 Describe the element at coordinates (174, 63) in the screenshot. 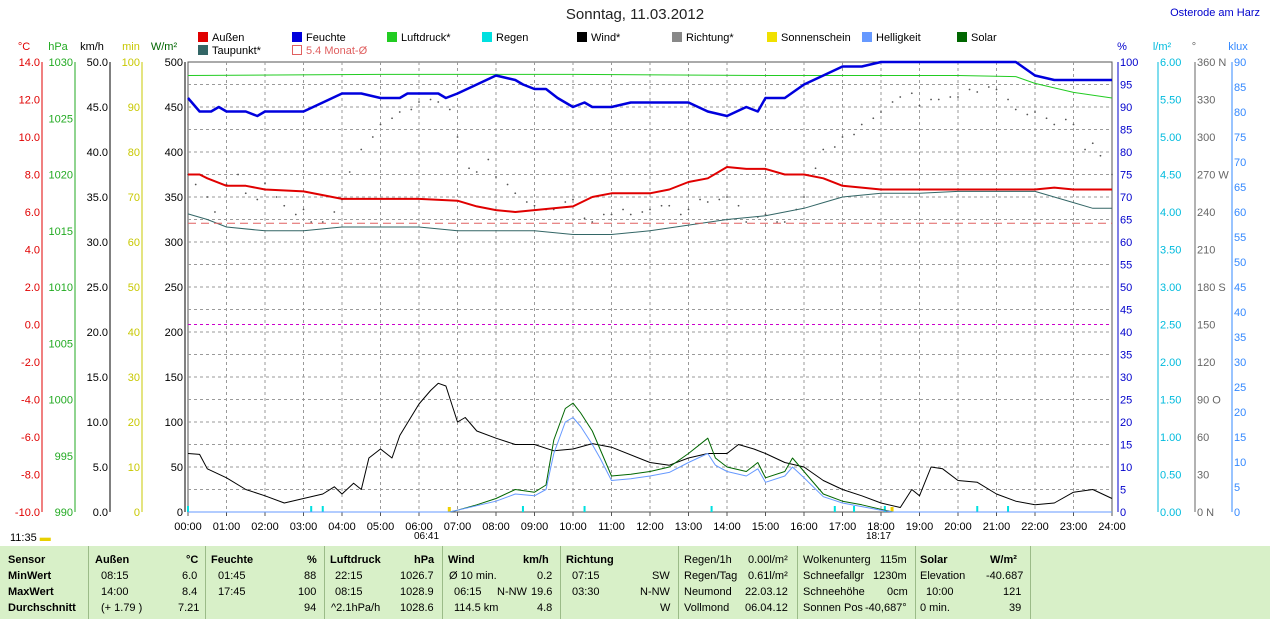

I see `axis-tick-label: 500` at that location.